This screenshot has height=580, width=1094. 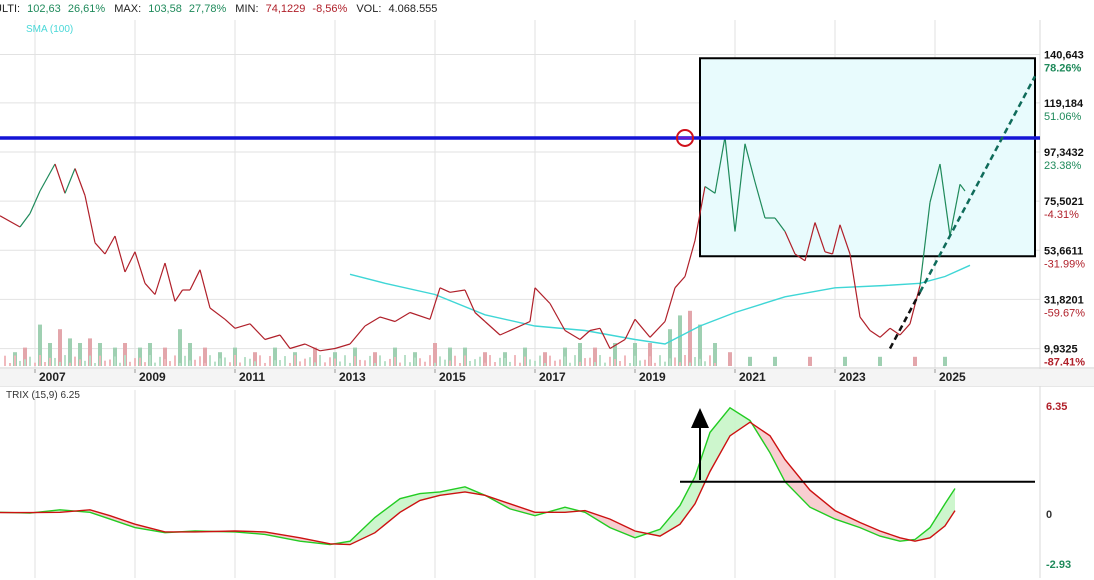 I want to click on y-tick-pct: -31.99%, so click(x=1064, y=264).